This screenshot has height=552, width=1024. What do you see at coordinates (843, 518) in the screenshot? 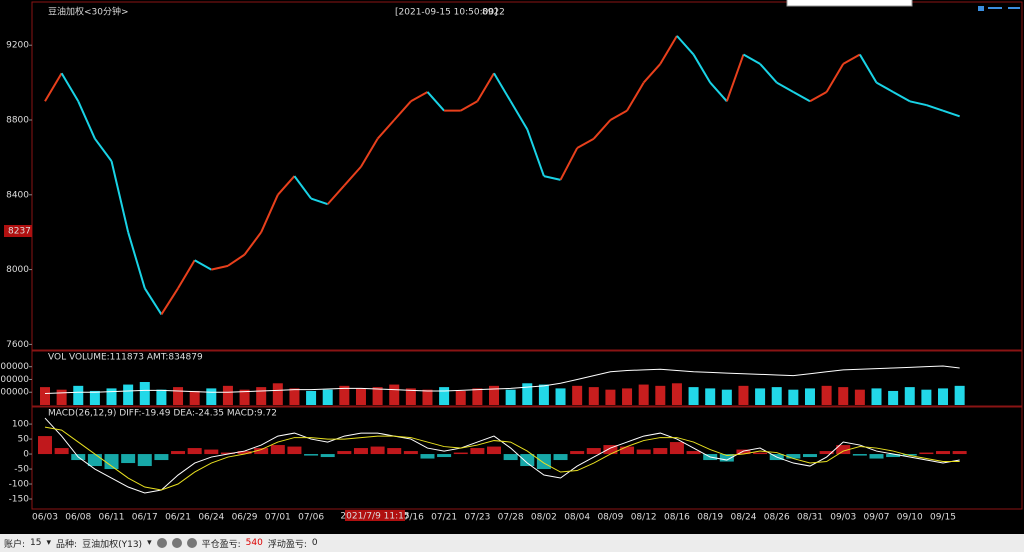
I see `x-tick-label: 09/03` at bounding box center [843, 518].